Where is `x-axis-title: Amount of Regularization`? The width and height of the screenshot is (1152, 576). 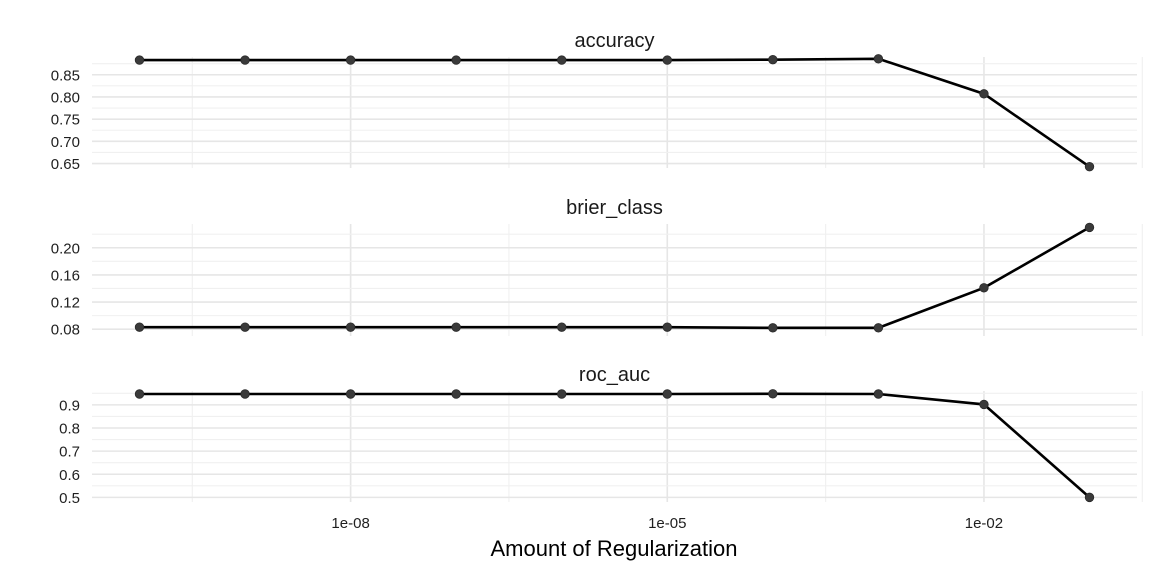
x-axis-title: Amount of Regularization is located at coordinates (613, 548).